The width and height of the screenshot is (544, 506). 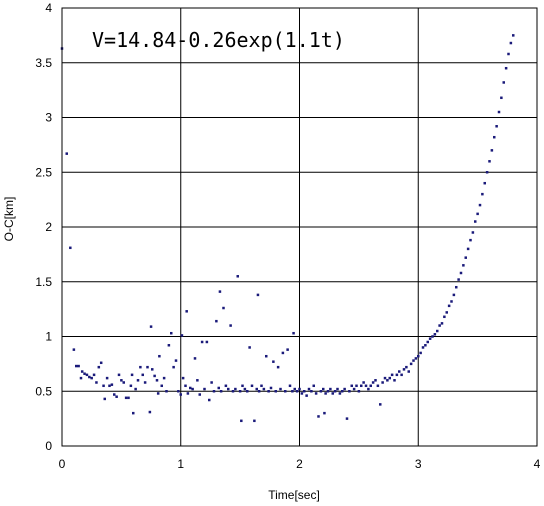 What do you see at coordinates (43, 227) in the screenshot?
I see `y-tick-labels: 0 0.5 1 1.5 2 2.5 3 3.5 4` at bounding box center [43, 227].